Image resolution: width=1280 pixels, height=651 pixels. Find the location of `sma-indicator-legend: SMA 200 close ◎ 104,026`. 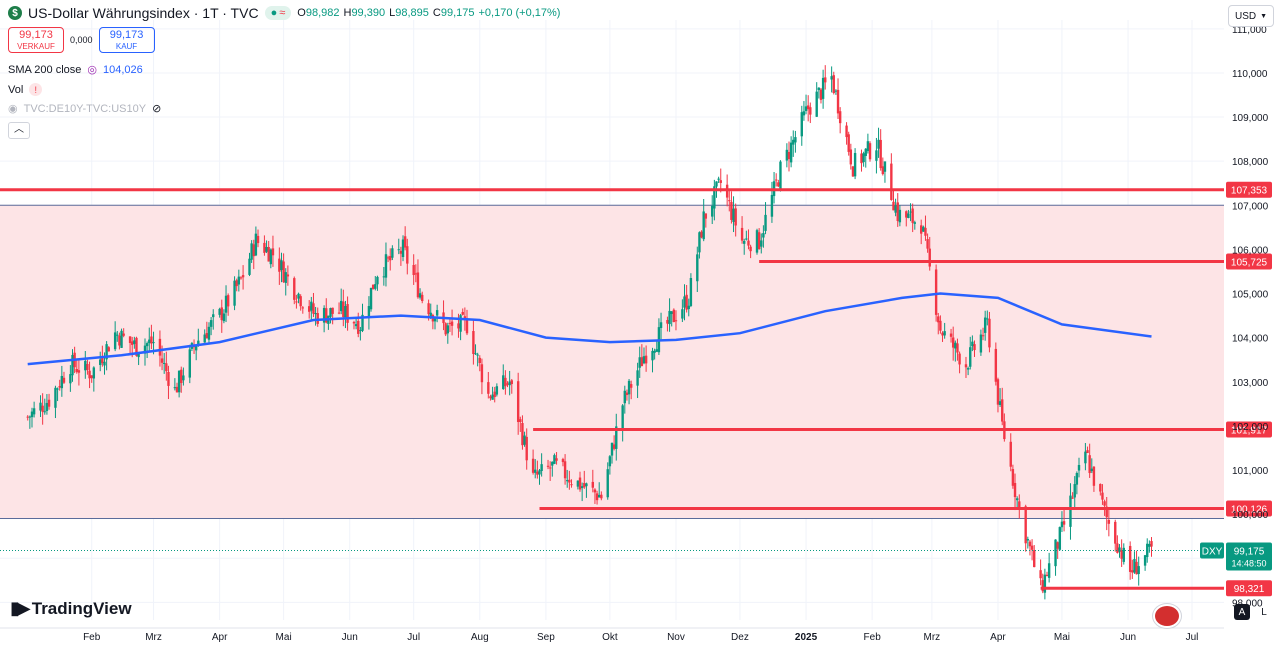

sma-indicator-legend: SMA 200 close ◎ 104,026 is located at coordinates (75, 70).